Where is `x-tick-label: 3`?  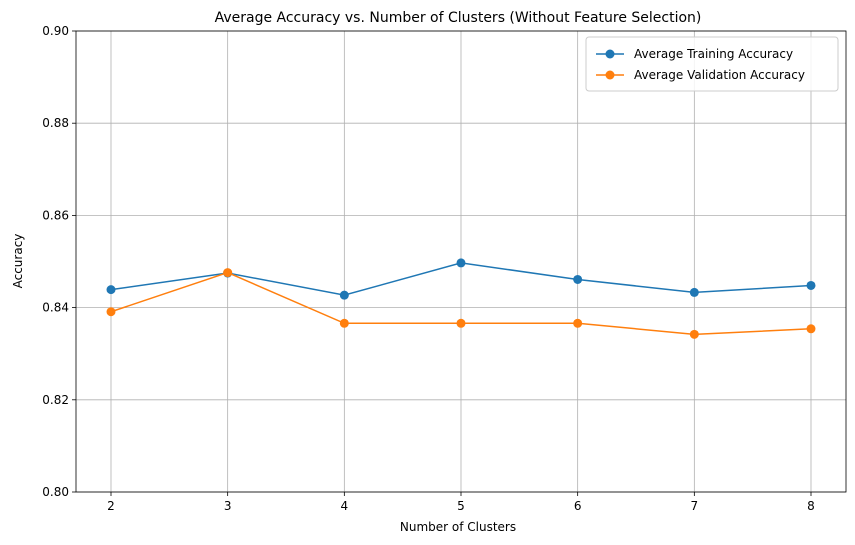
x-tick-label: 3 is located at coordinates (228, 506).